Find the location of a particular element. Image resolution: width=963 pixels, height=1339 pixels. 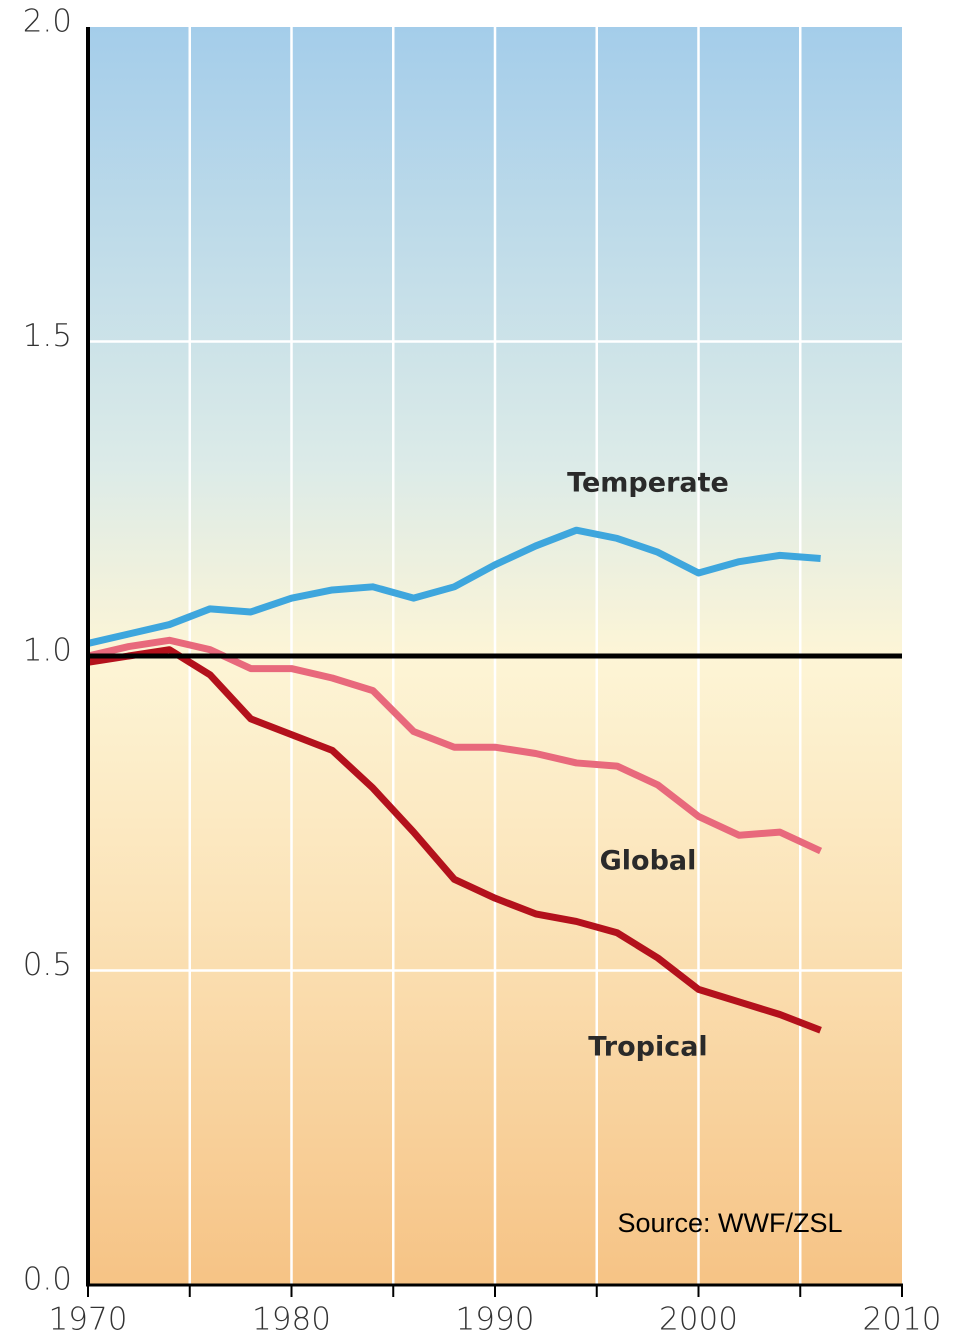

x-tick-label: 2000 is located at coordinates (698, 1320).